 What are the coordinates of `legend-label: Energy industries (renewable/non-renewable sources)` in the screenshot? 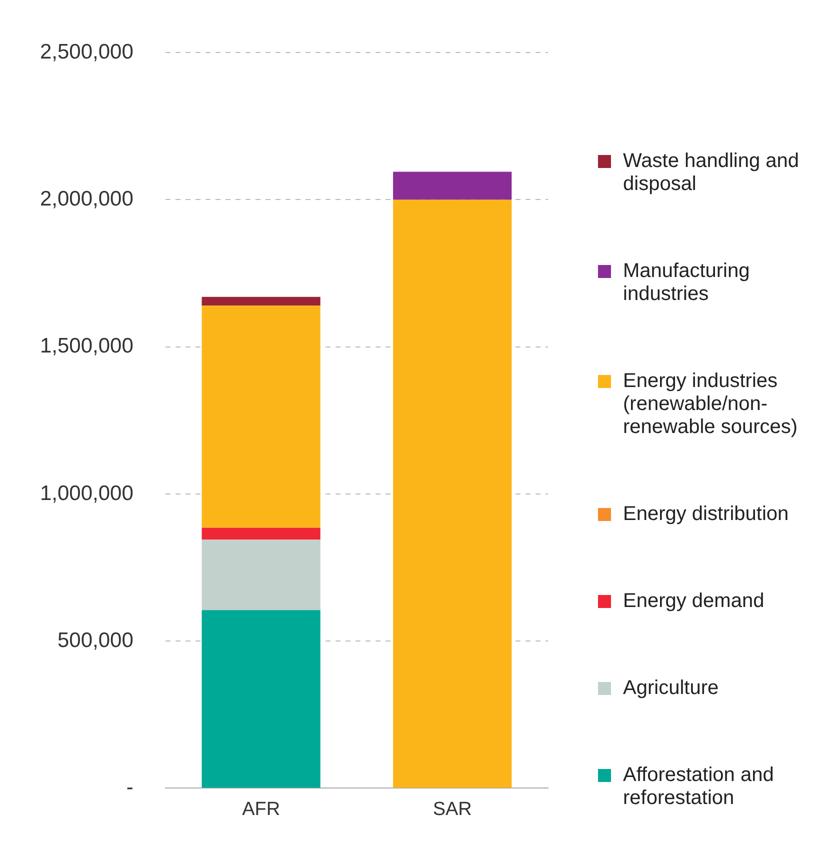 It's located at (711, 404).